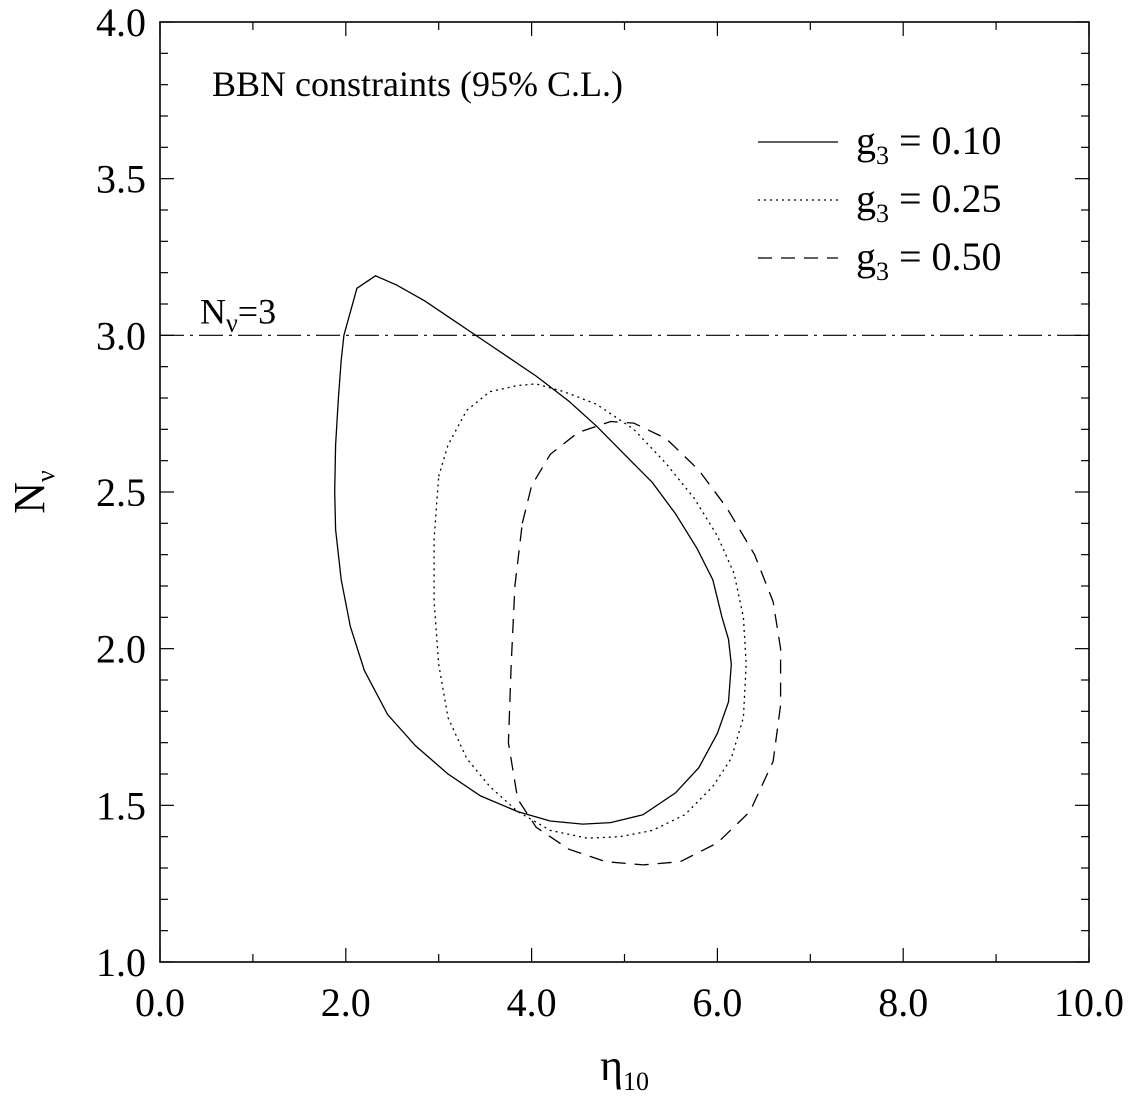 The height and width of the screenshot is (1104, 1137). I want to click on x-tick-label: 6.0, so click(717, 1002).